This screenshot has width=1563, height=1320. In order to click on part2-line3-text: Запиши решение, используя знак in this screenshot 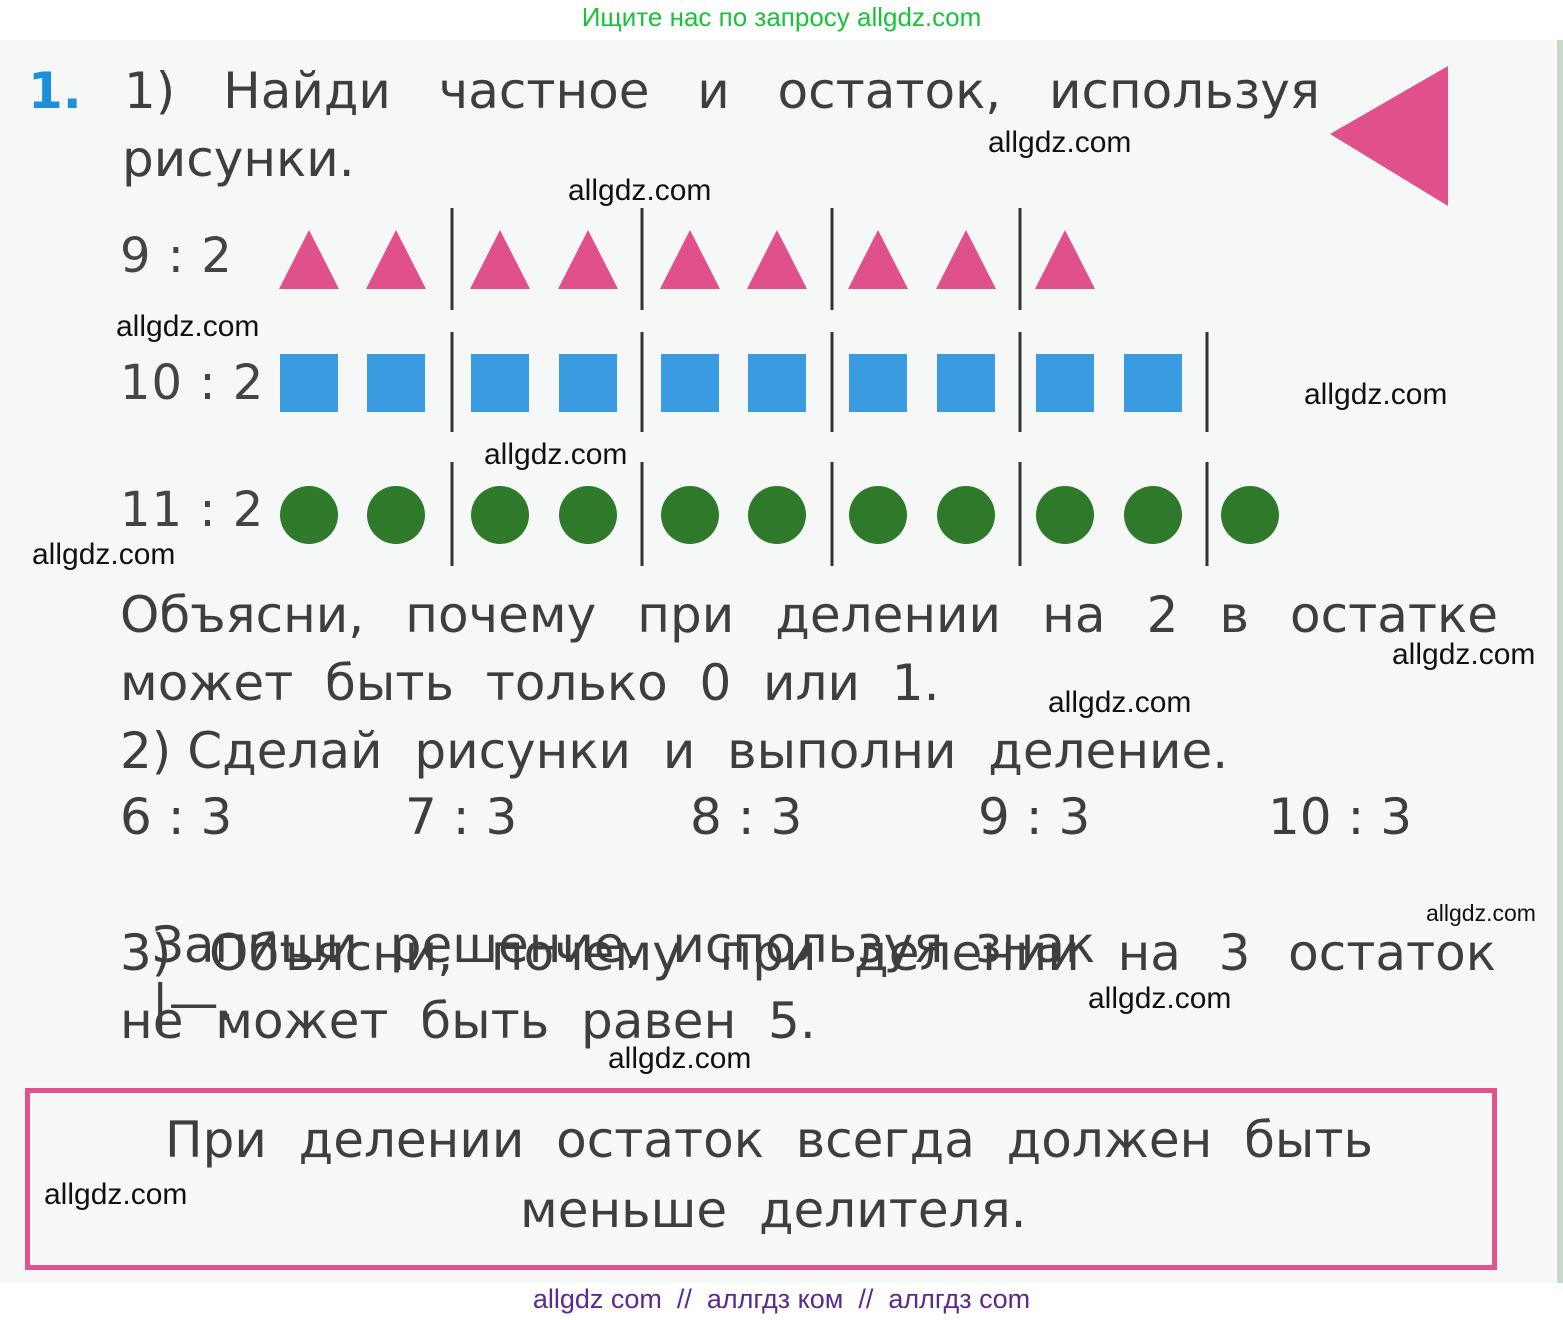, I will do `click(623, 945)`.